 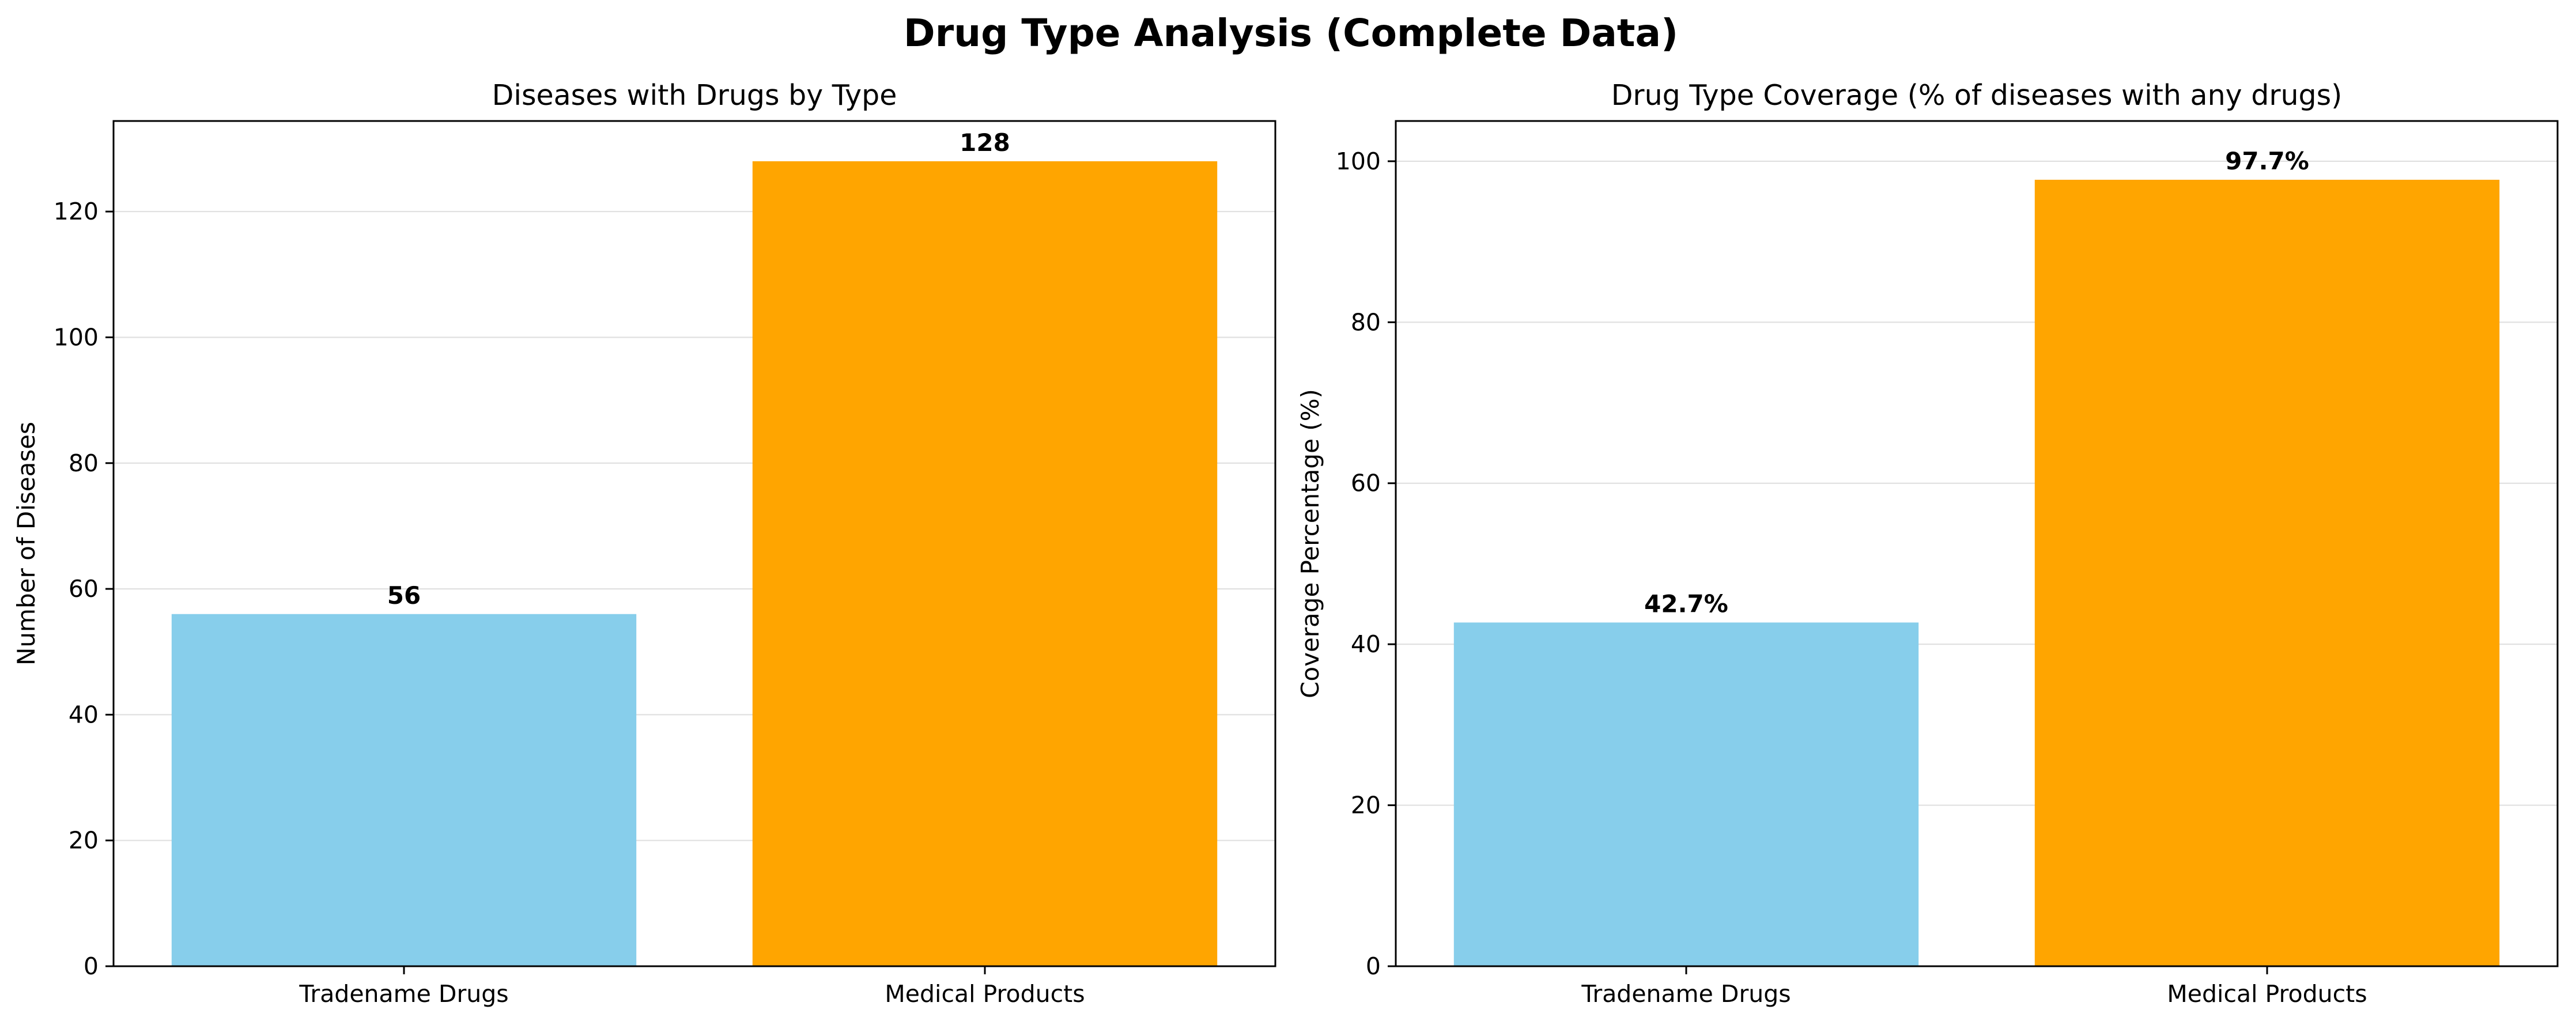 I want to click on bar-value-labels: 56 128, so click(x=698, y=369).